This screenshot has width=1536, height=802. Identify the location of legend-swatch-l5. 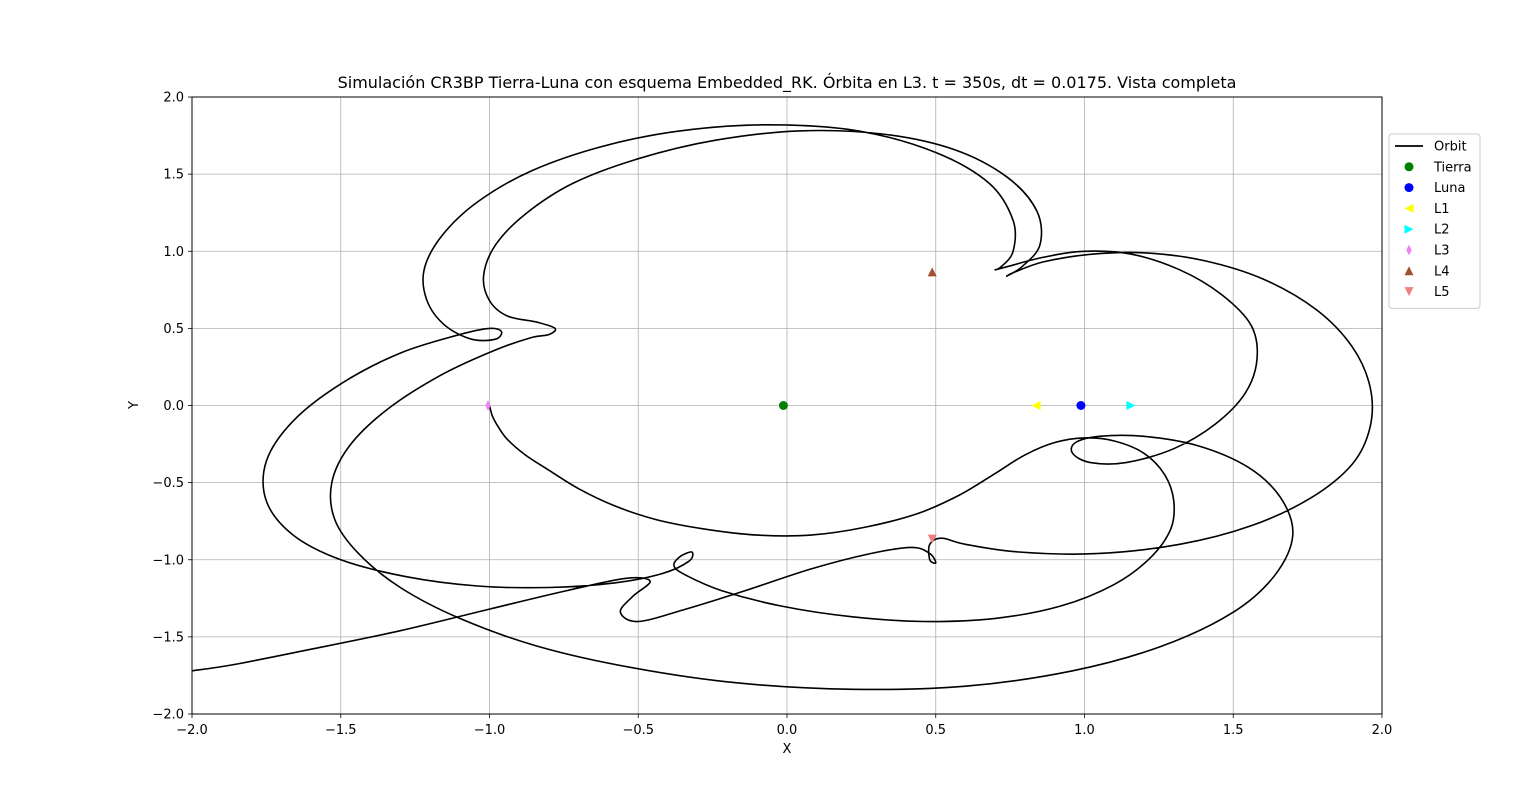
(1409, 292).